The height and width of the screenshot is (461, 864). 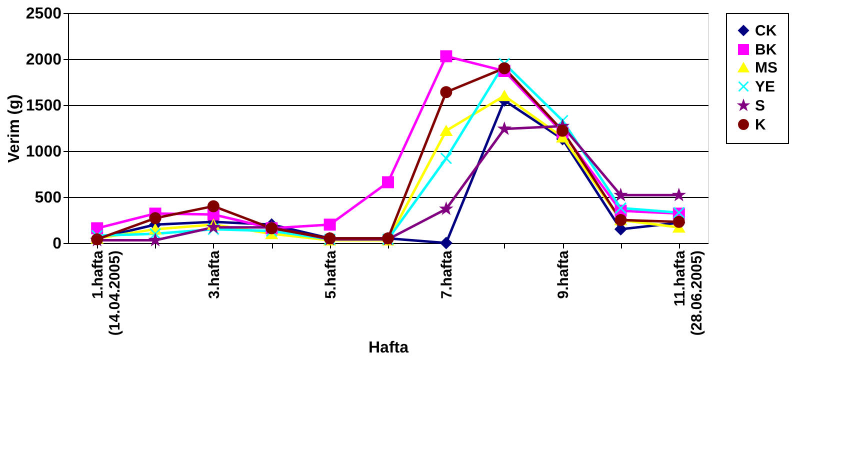 I want to click on y-tick-label: 2000, so click(x=44, y=60).